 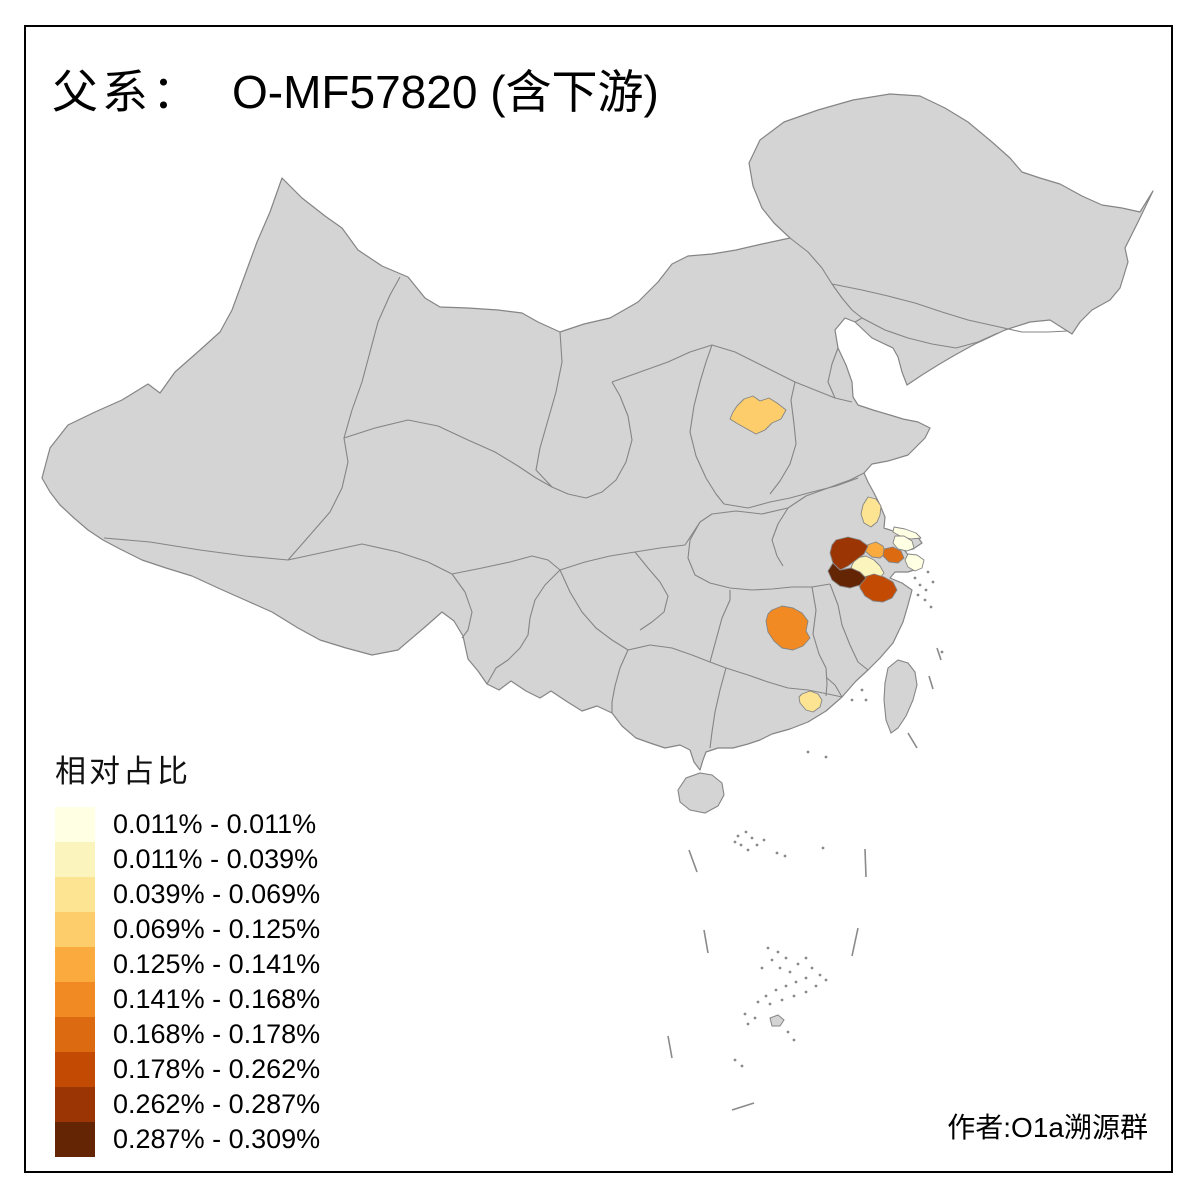 I want to click on legend-label: 0.125% - 0.141%, so click(x=217, y=964).